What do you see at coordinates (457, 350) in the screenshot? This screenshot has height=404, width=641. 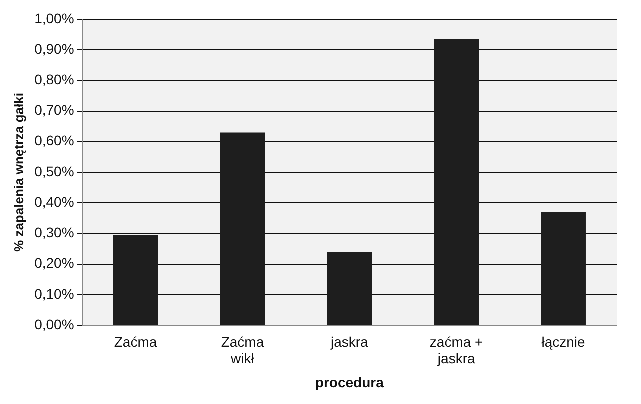 I see `x-tick-label: zaćma + jaskra` at bounding box center [457, 350].